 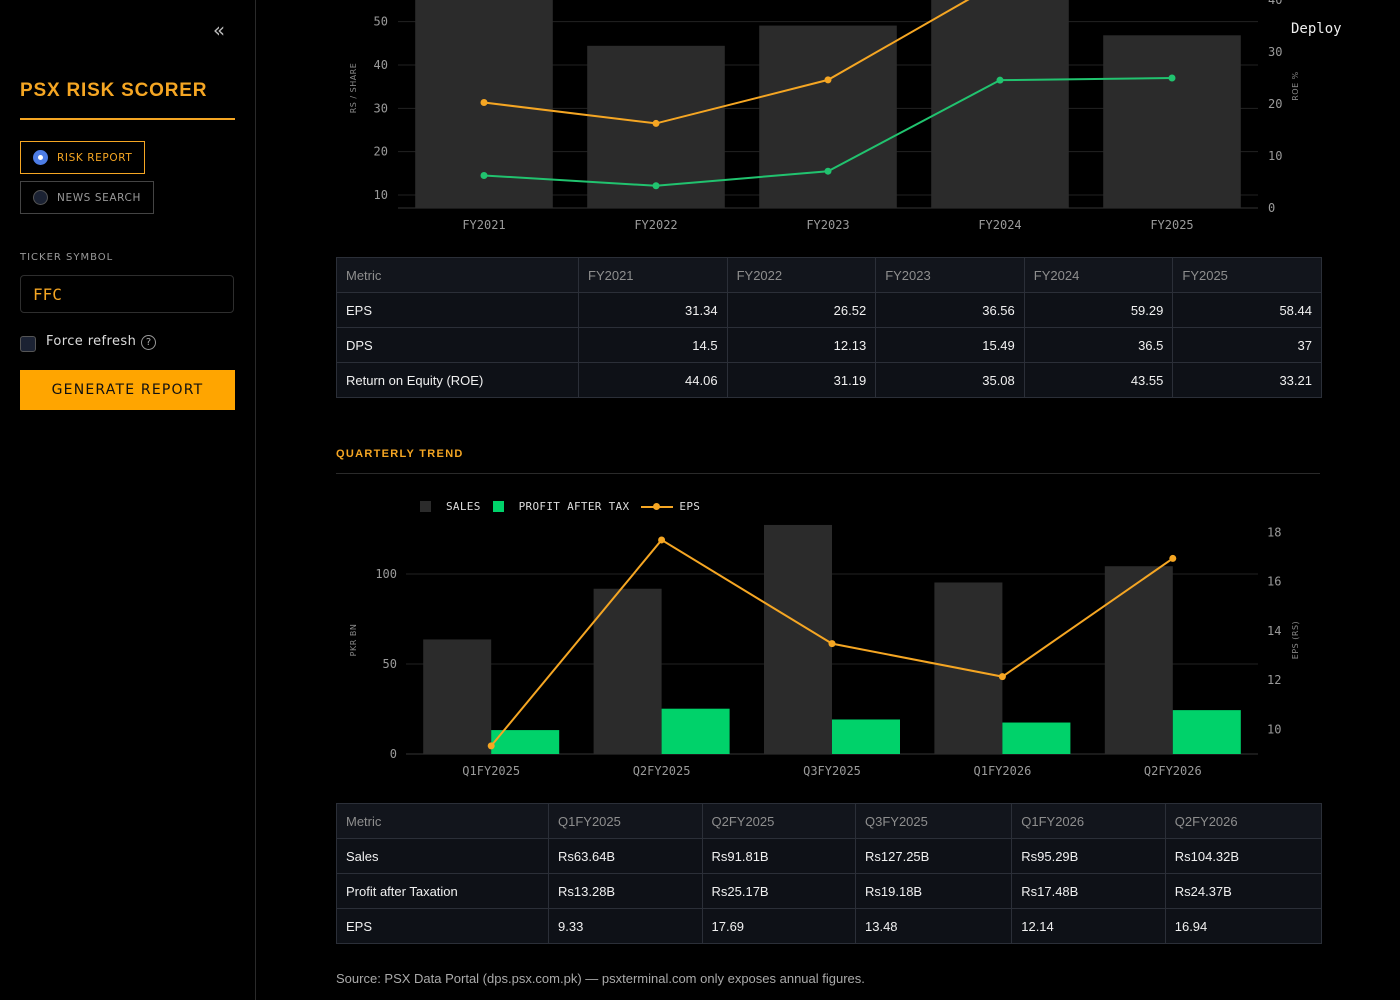 I want to click on value-cell: 12.13, so click(x=801, y=345).